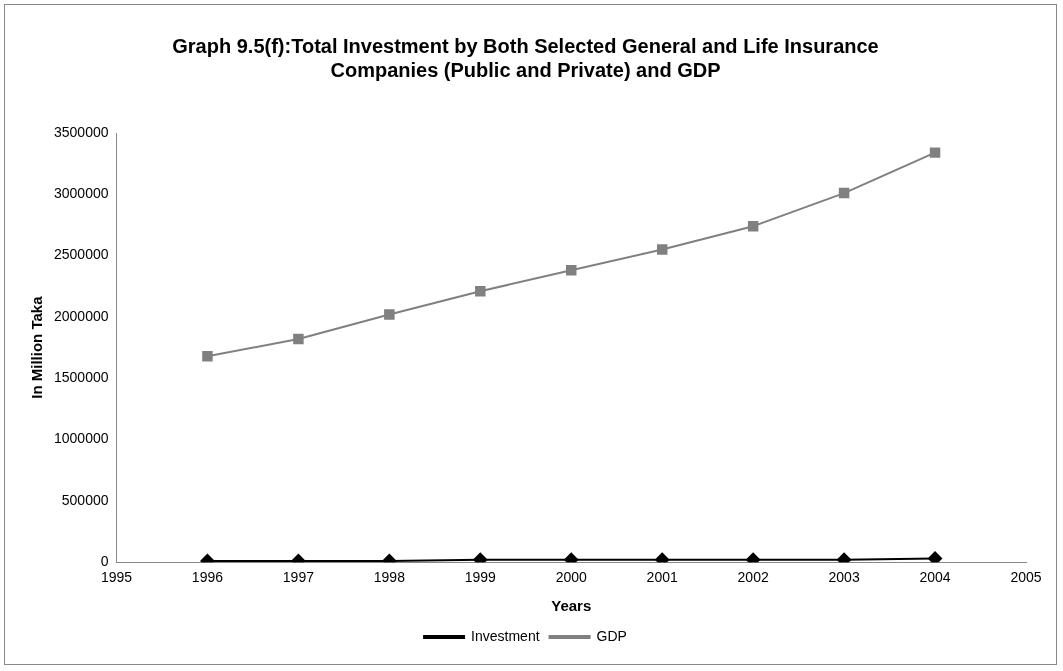  Describe the element at coordinates (611, 635) in the screenshot. I see `legend-label: GDP` at that location.